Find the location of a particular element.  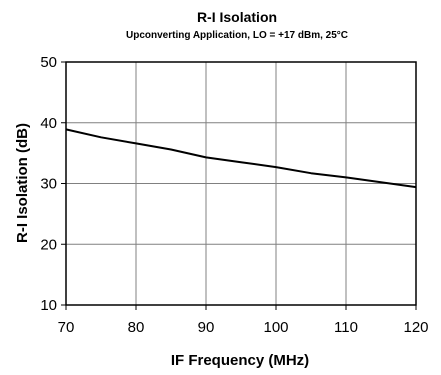

y-tick-label: 30 is located at coordinates (48, 184).